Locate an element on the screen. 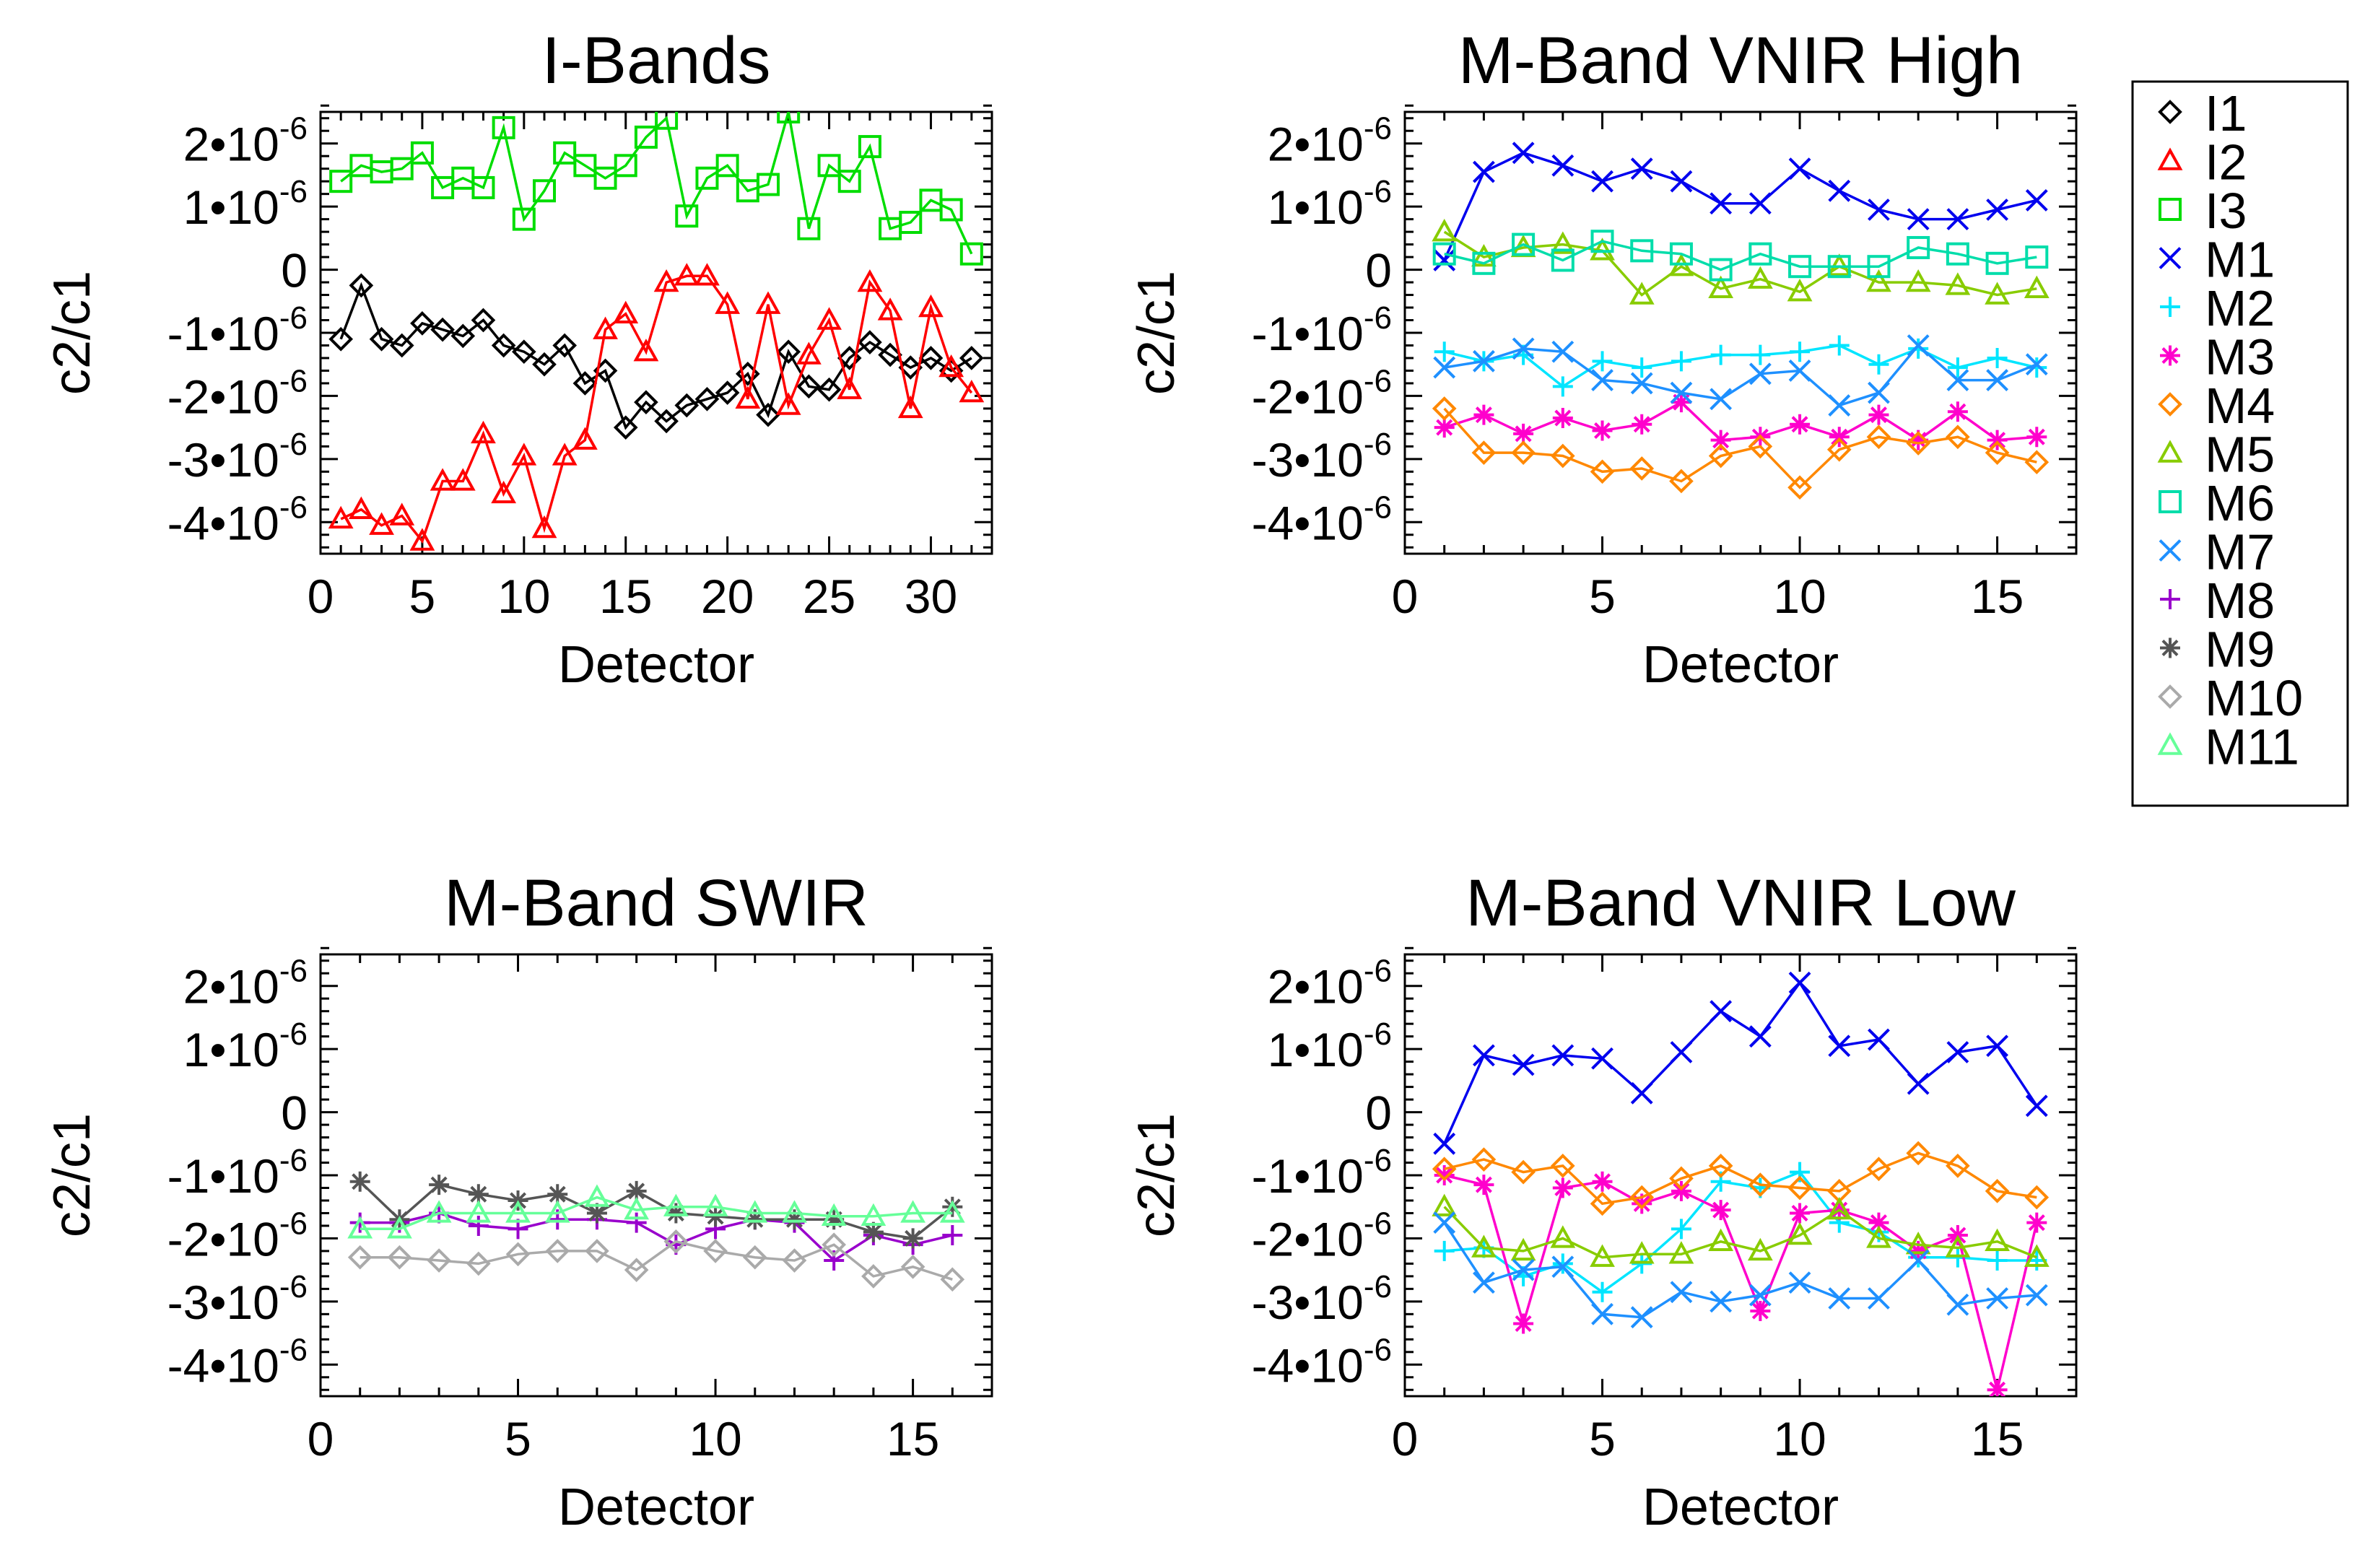  legend-item-m4: M4 is located at coordinates (2216, 406).